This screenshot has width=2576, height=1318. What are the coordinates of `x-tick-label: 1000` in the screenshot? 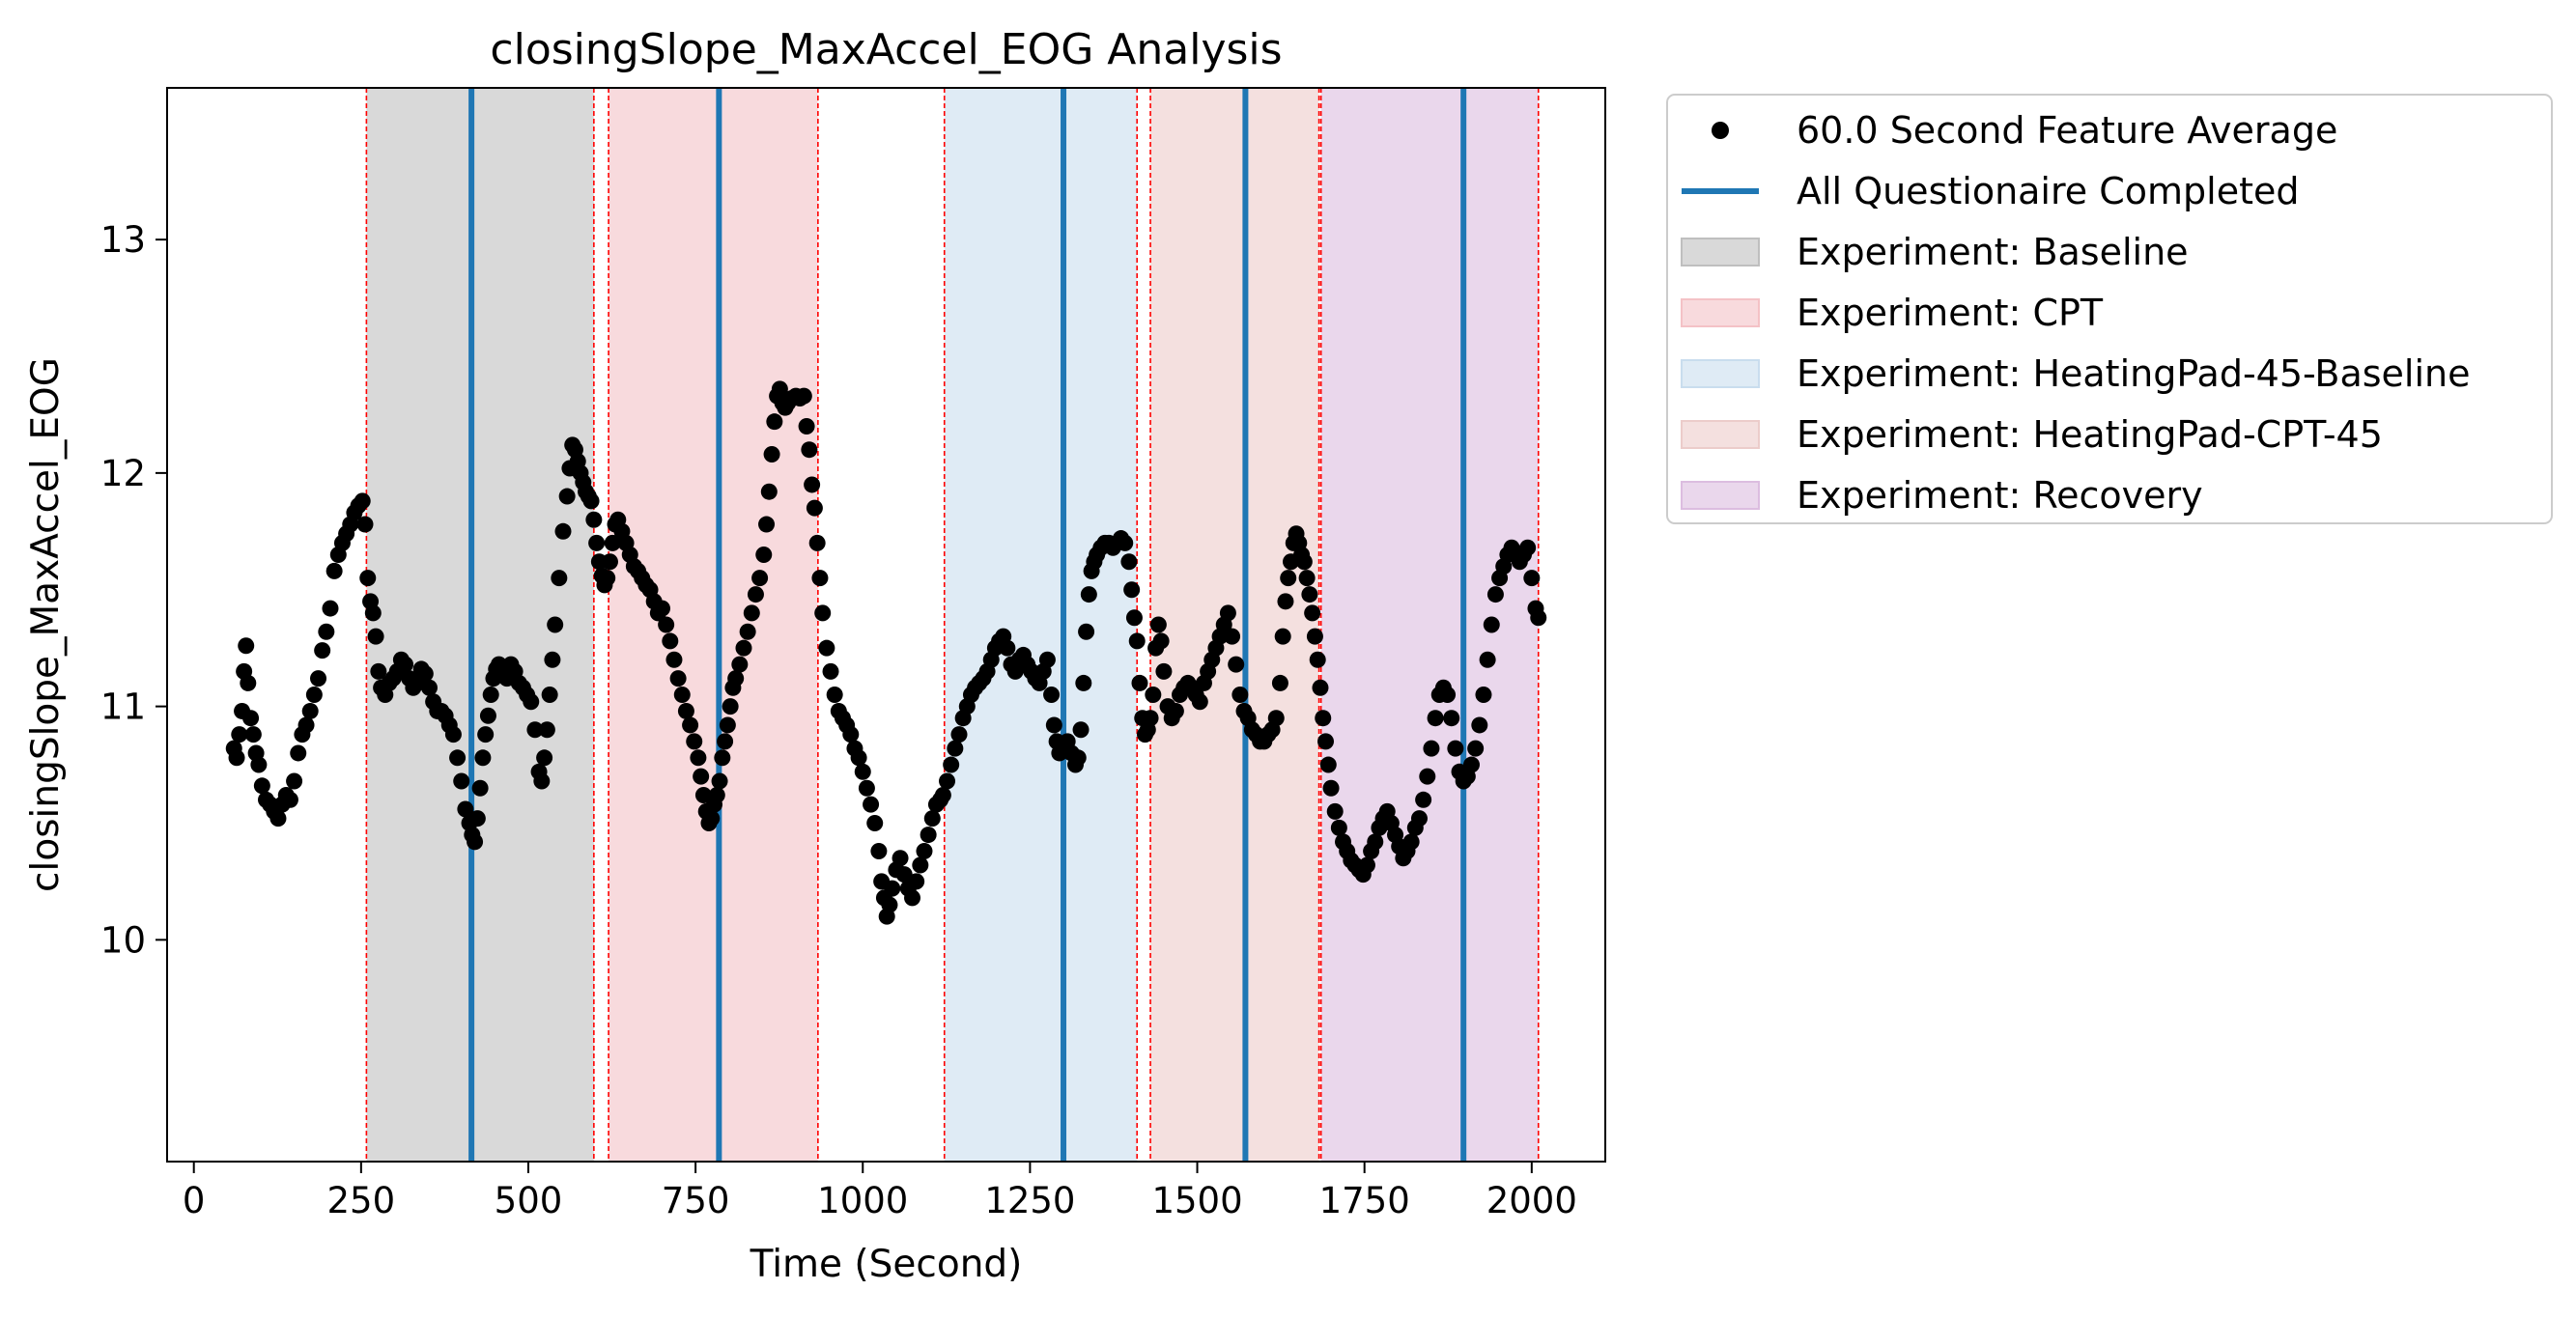 It's located at (862, 1200).